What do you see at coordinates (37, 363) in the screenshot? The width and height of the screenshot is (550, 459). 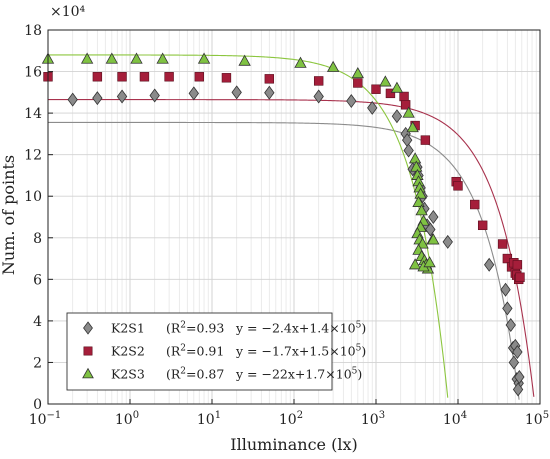 I see `y-tick-label: 2` at bounding box center [37, 363].